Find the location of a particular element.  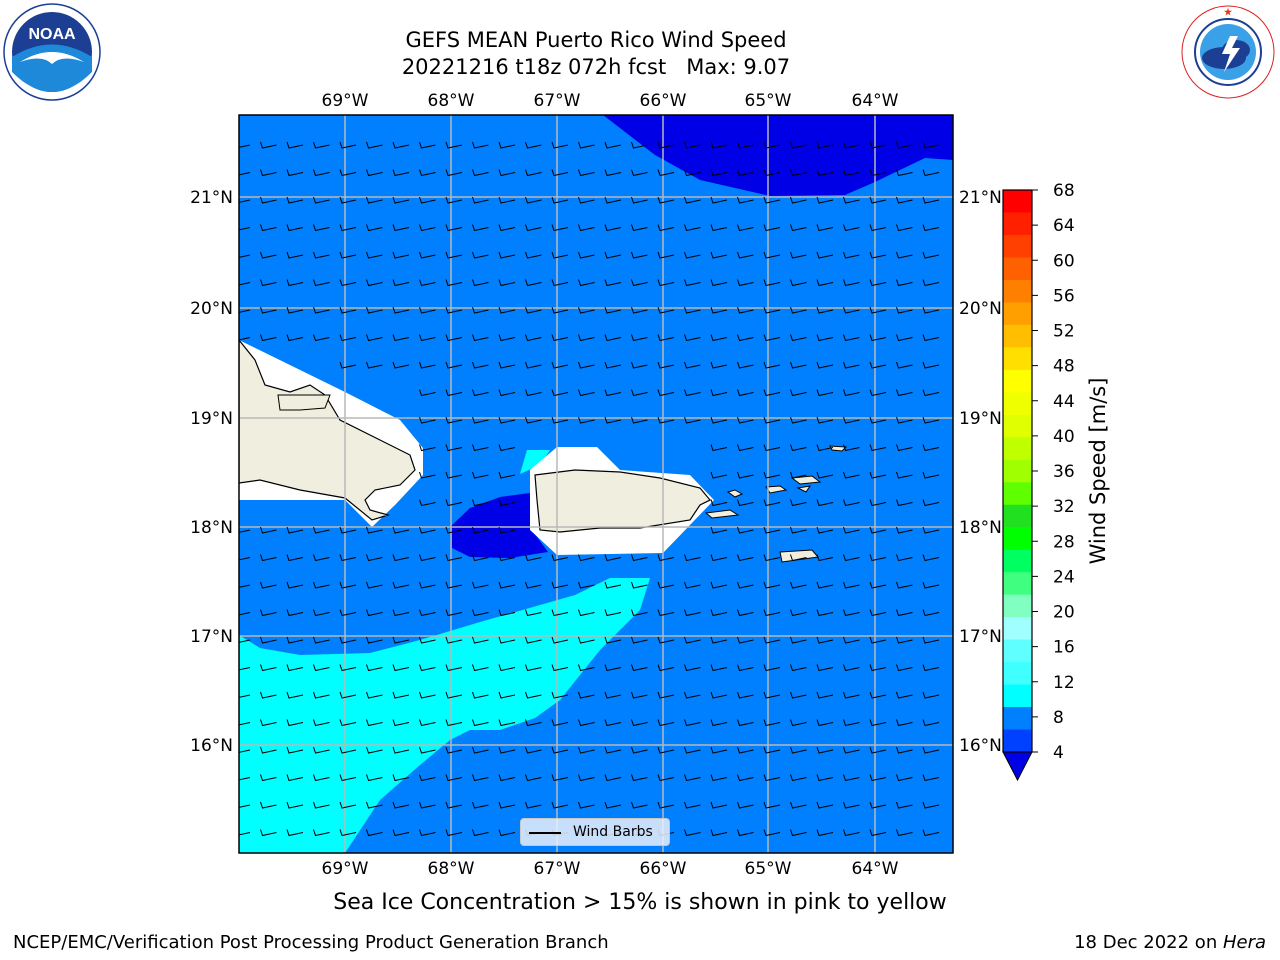

colorbar-tick-label: 40 is located at coordinates (1064, 437).